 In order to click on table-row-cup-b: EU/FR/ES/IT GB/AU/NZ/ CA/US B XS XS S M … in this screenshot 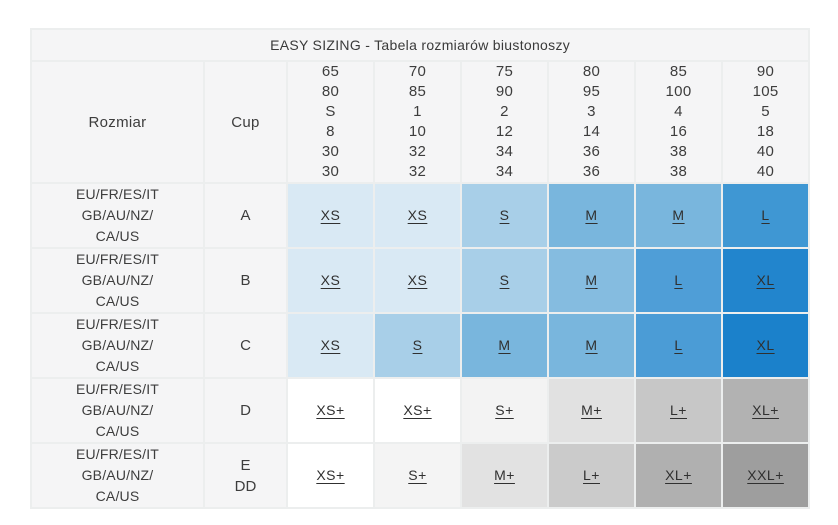, I will do `click(420, 280)`.